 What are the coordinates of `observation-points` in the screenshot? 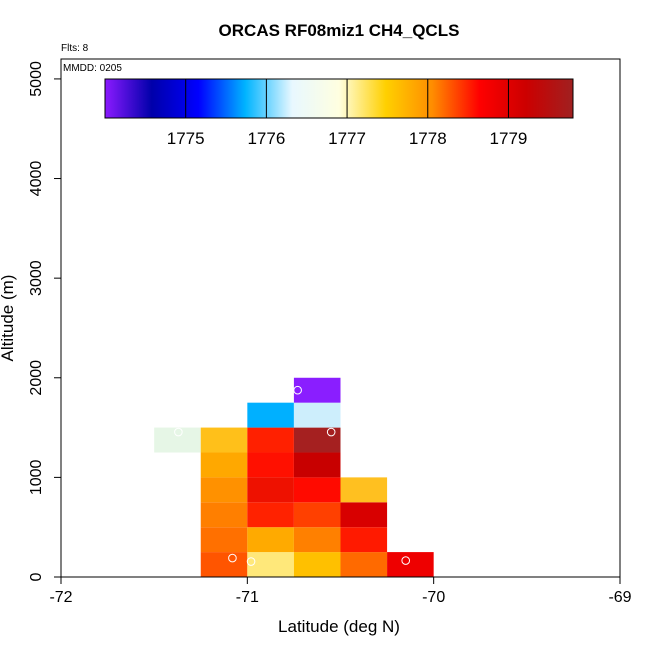 It's located at (292, 475).